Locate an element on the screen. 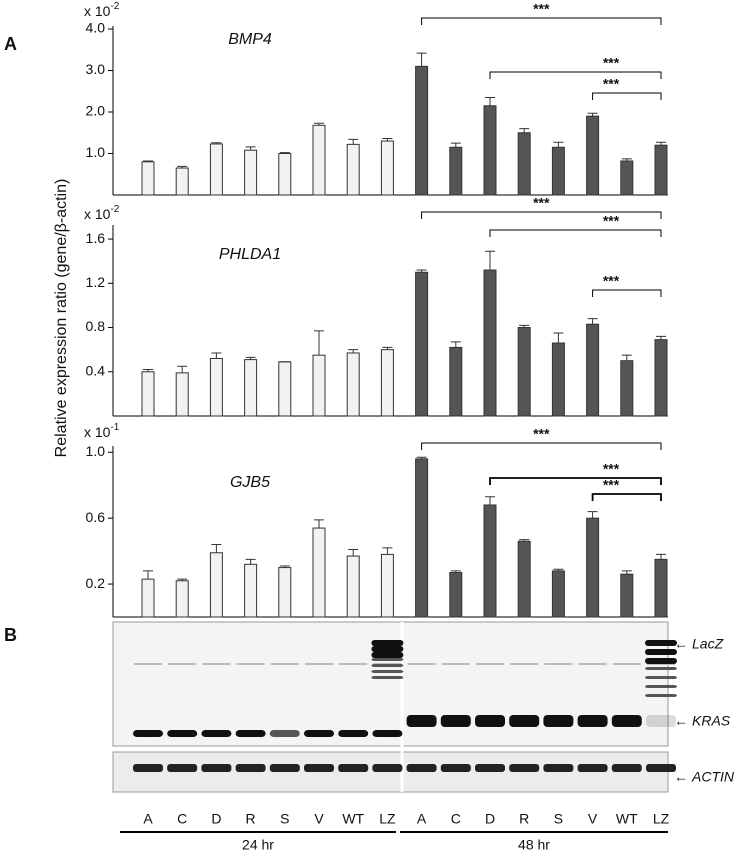 Image resolution: width=749 pixels, height=861 pixels. multiplier-base: x 10 is located at coordinates (97, 432).